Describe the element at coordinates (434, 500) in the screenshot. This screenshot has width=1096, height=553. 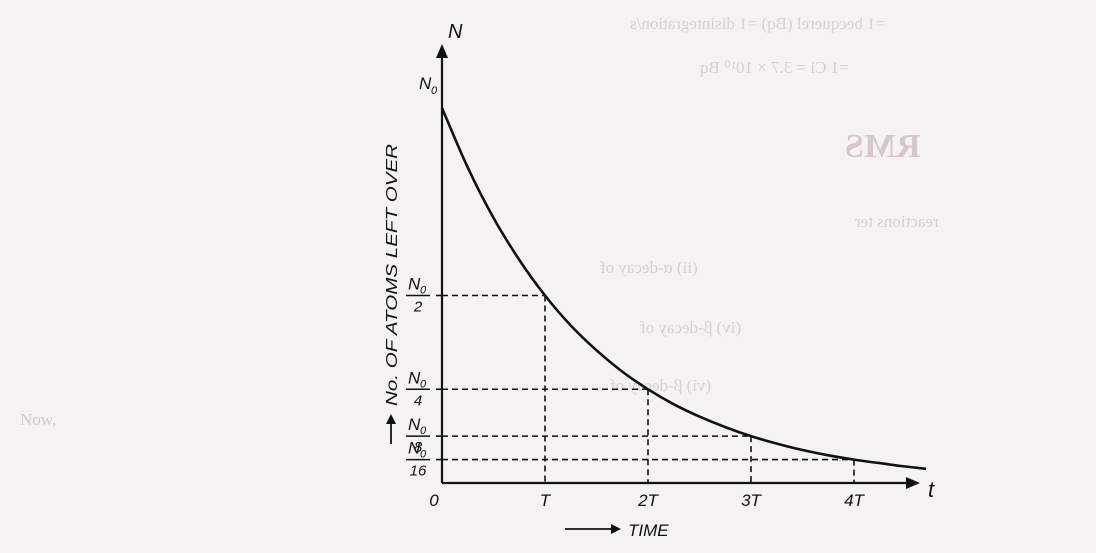
I see `x-tick-label: 0` at that location.